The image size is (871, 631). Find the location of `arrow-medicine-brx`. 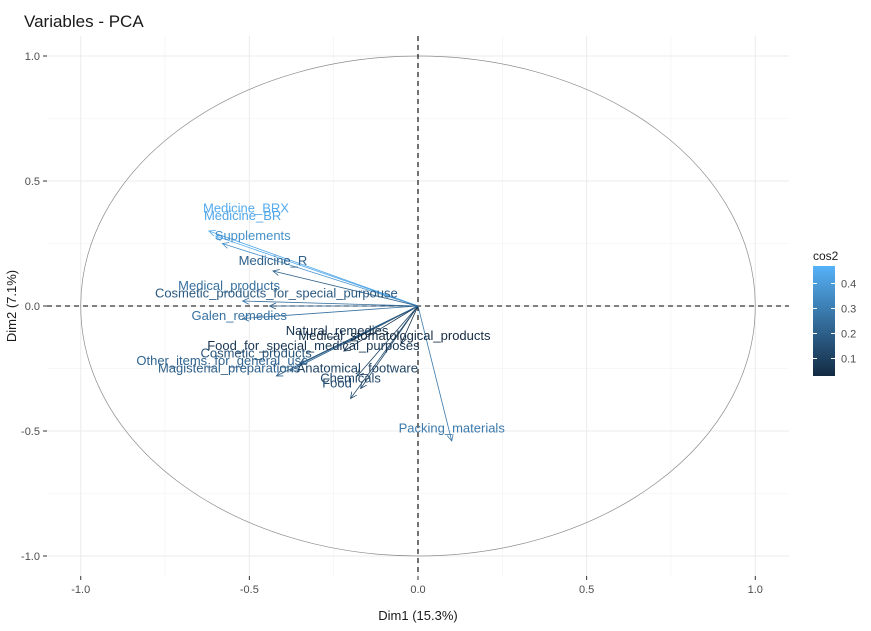

arrow-medicine-brx is located at coordinates (317, 271).